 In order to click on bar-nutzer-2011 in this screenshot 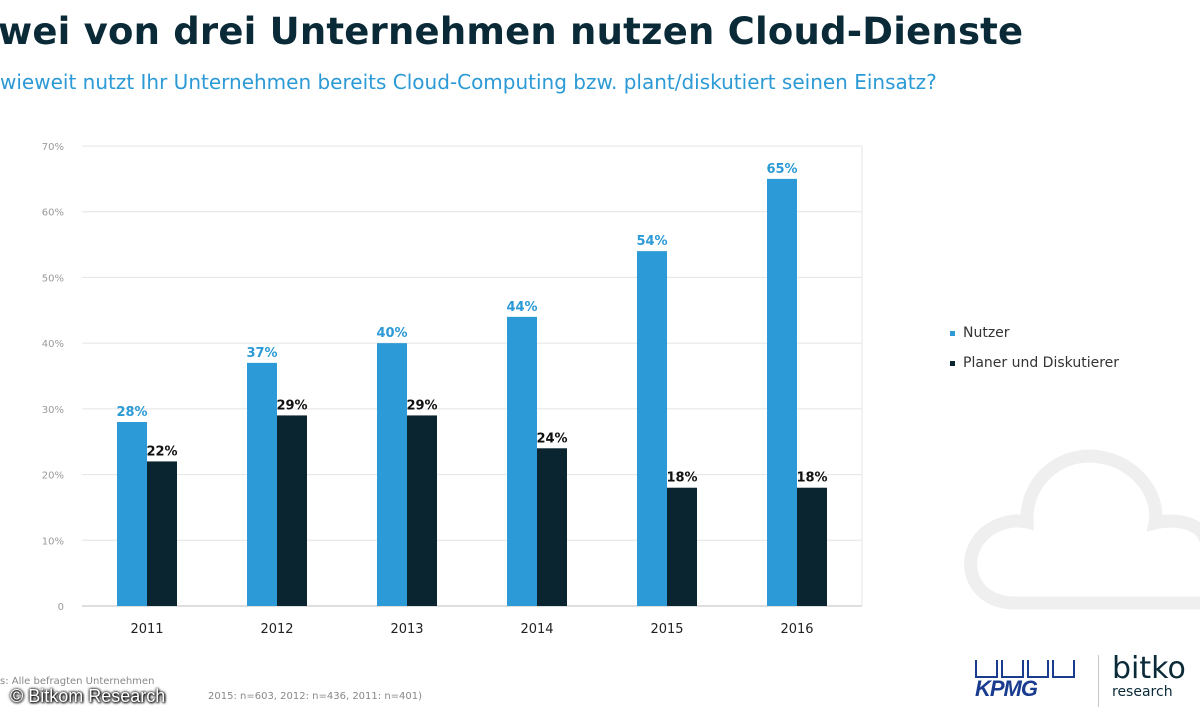, I will do `click(132, 514)`.